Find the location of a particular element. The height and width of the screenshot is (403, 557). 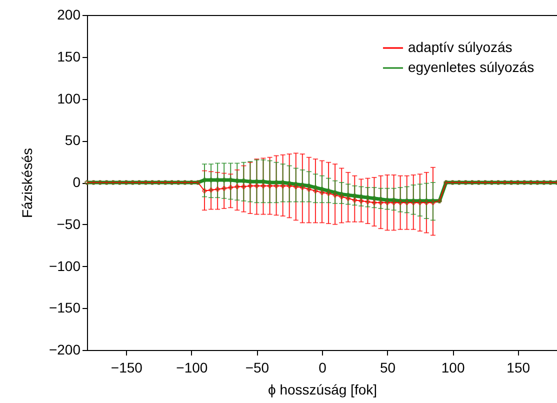

x-tick-label: −50 is located at coordinates (257, 368).